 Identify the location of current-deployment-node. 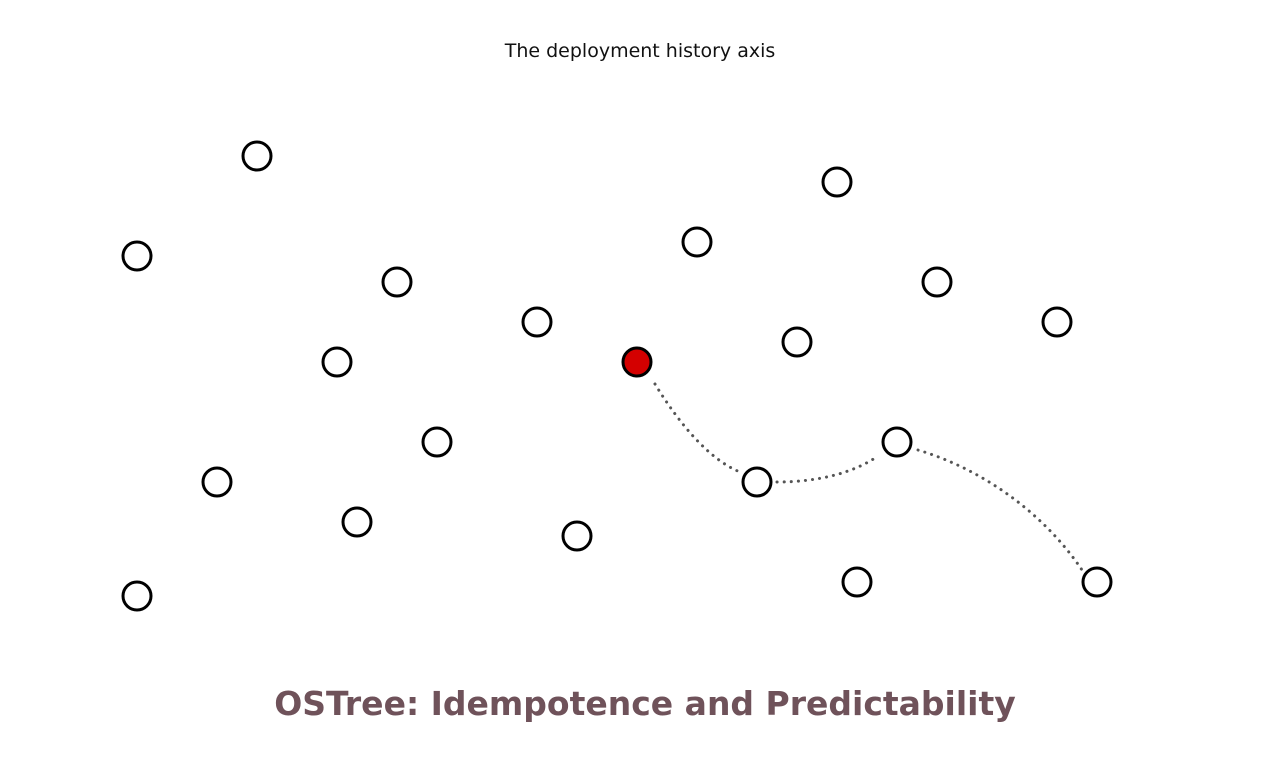
(637, 362).